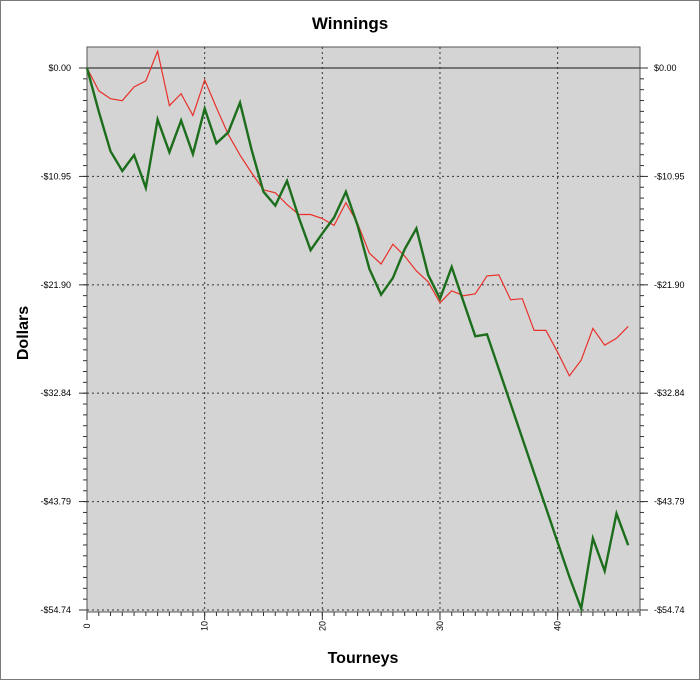  I want to click on y-tick-label-right: -$32.84, so click(669, 393).